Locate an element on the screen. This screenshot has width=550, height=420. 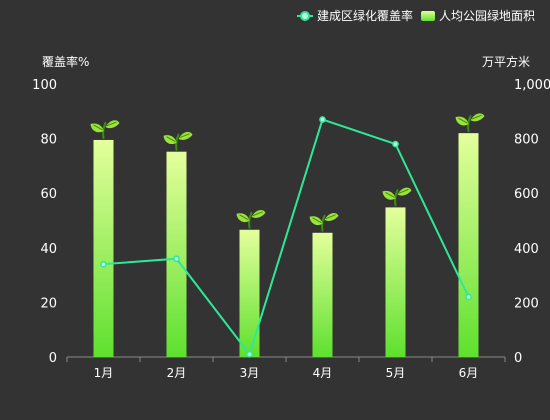
x-tick-label: 1月 is located at coordinates (104, 373).